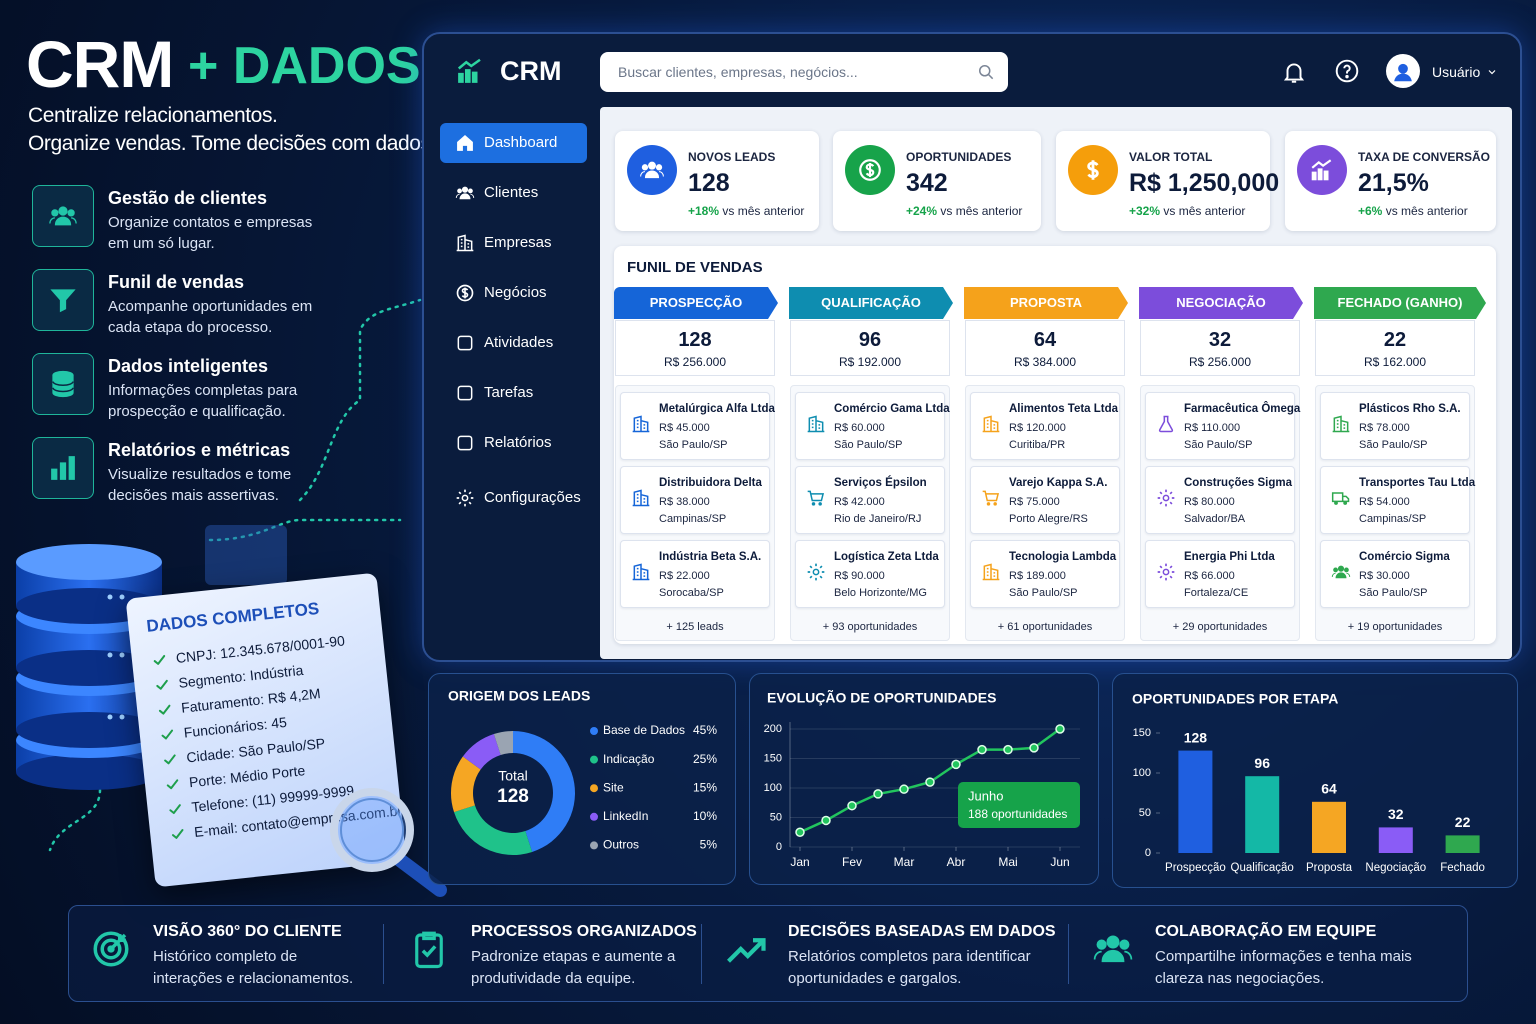  Describe the element at coordinates (518, 442) in the screenshot. I see `nav-item: Relatórios` at that location.